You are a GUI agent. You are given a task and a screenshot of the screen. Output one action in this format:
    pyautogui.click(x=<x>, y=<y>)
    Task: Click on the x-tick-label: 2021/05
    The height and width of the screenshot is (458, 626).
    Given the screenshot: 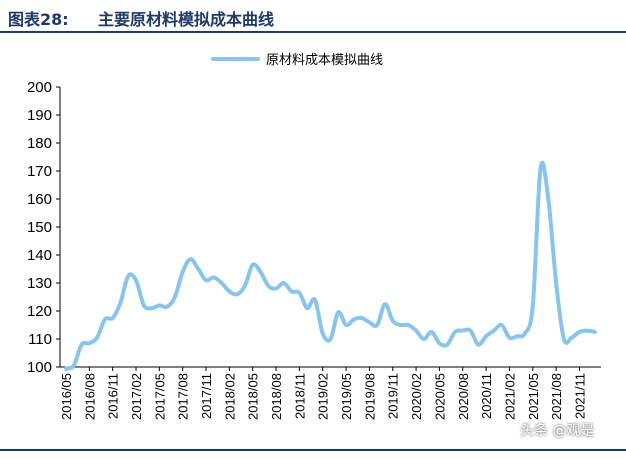 What is the action you would take?
    pyautogui.click(x=533, y=396)
    